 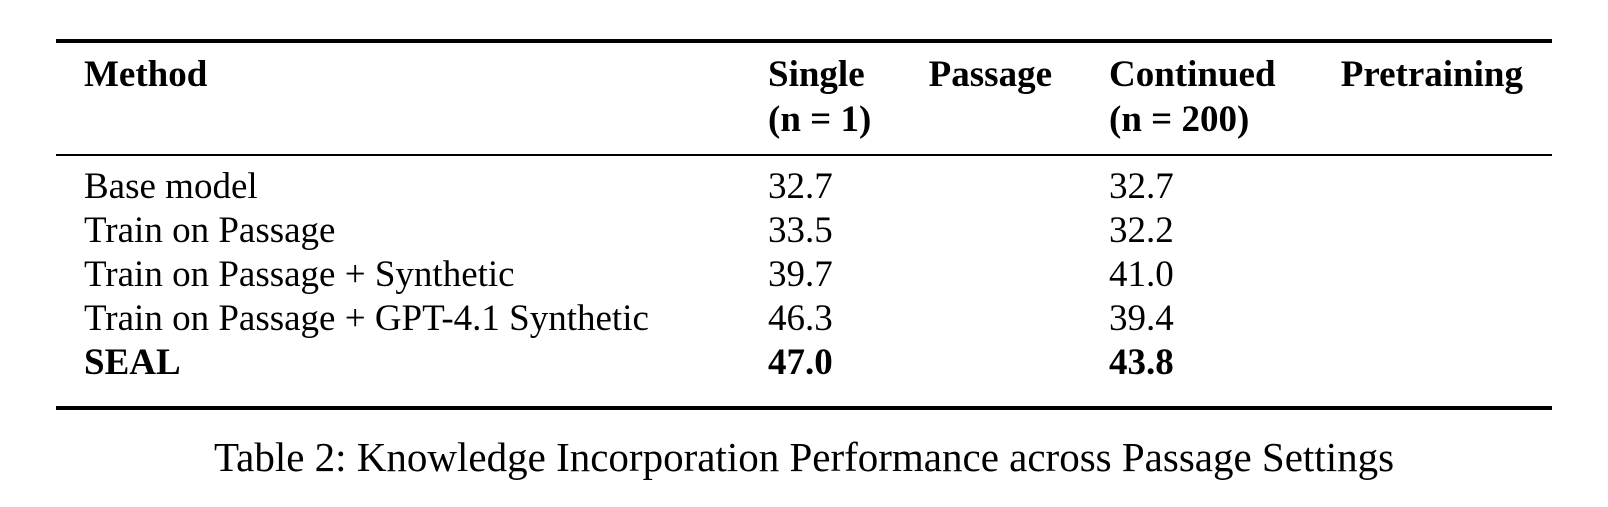 I want to click on header-cont-word1: Continued, so click(x=1192, y=74).